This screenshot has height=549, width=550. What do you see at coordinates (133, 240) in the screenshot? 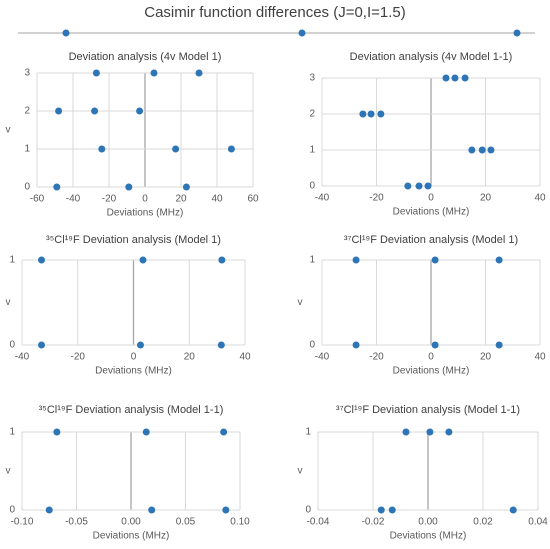
I see `chart-title: ³⁵Cl¹⁹F Deviation analysis (Model 1)` at bounding box center [133, 240].